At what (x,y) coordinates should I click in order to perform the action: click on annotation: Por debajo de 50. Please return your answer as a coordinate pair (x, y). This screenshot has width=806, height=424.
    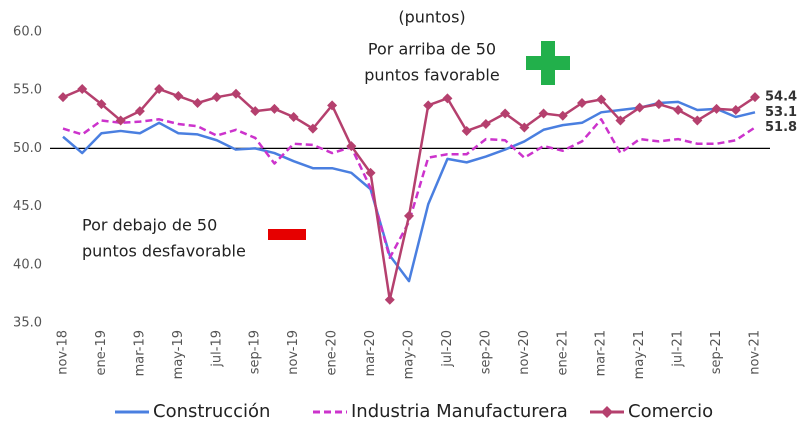
    Looking at the image, I should click on (149, 225).